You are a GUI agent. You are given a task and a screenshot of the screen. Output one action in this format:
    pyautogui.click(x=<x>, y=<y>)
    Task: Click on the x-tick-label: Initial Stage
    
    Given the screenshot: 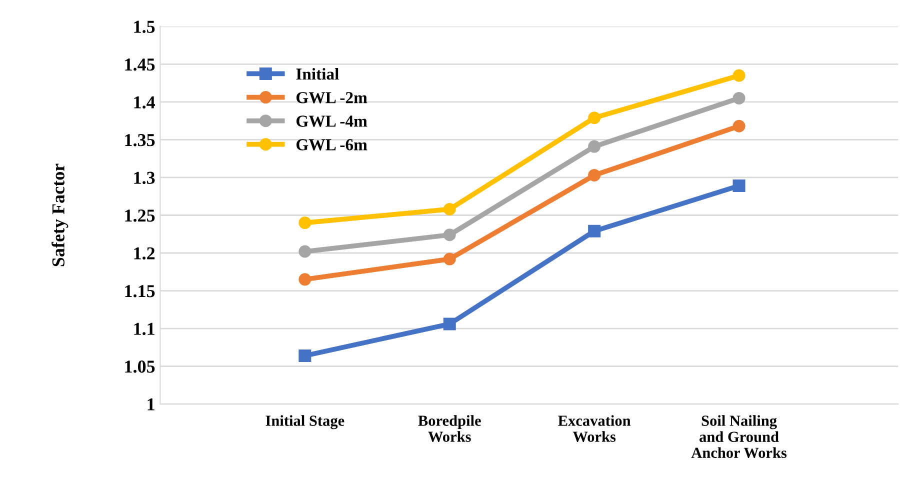 What is the action you would take?
    pyautogui.click(x=305, y=422)
    